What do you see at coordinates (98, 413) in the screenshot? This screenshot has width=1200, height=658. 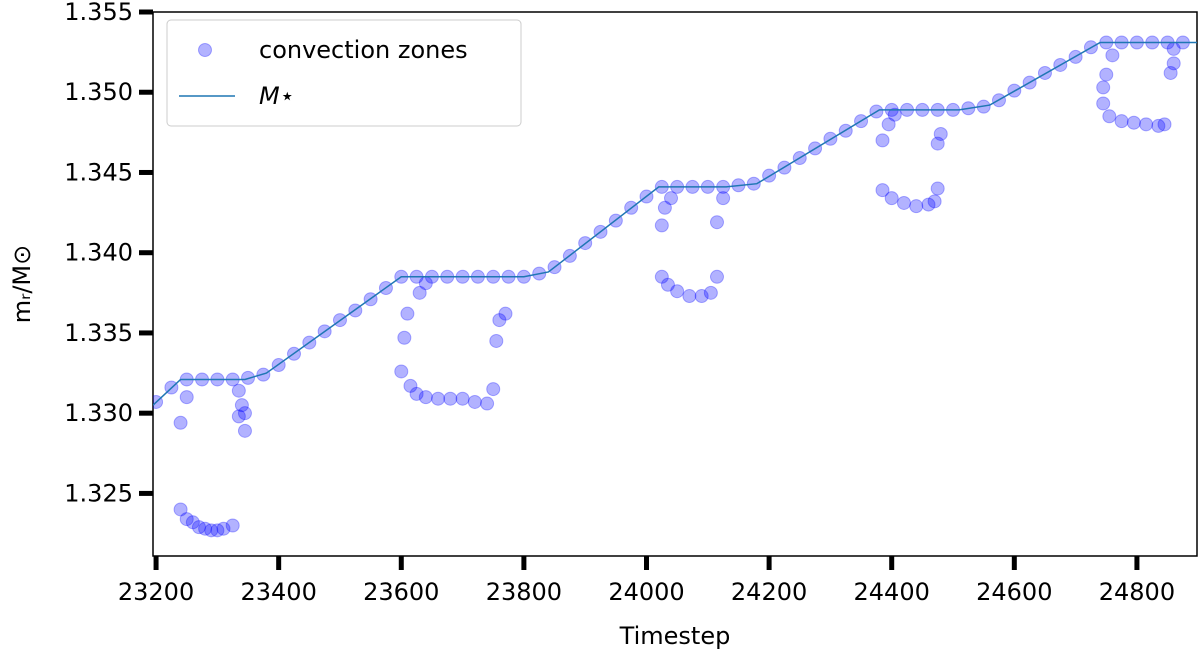 I see `y-tick-label: 1.330` at bounding box center [98, 413].